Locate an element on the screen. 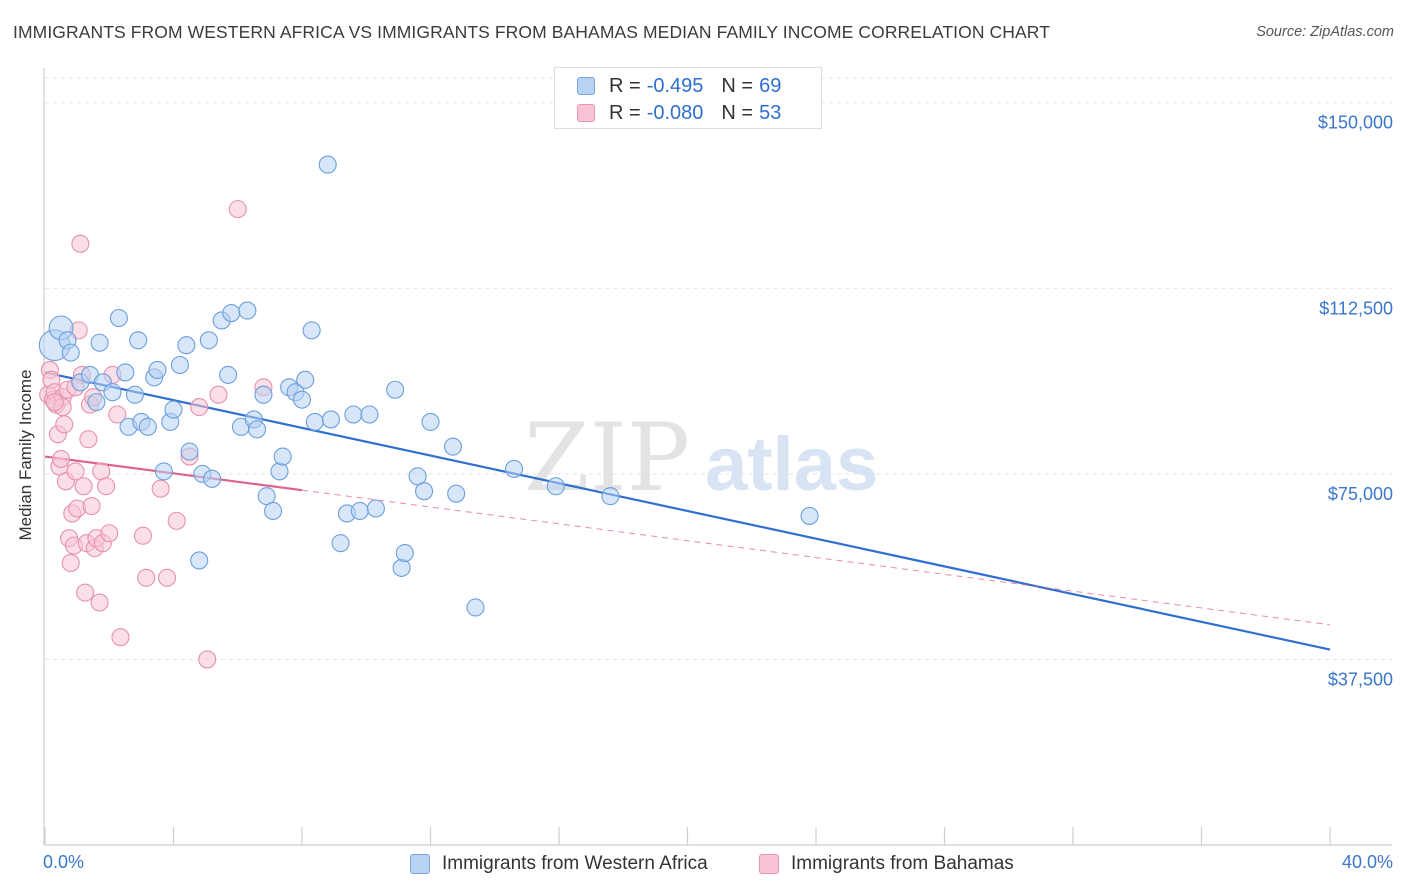  watermark-atlas: atlas is located at coordinates (791, 464).